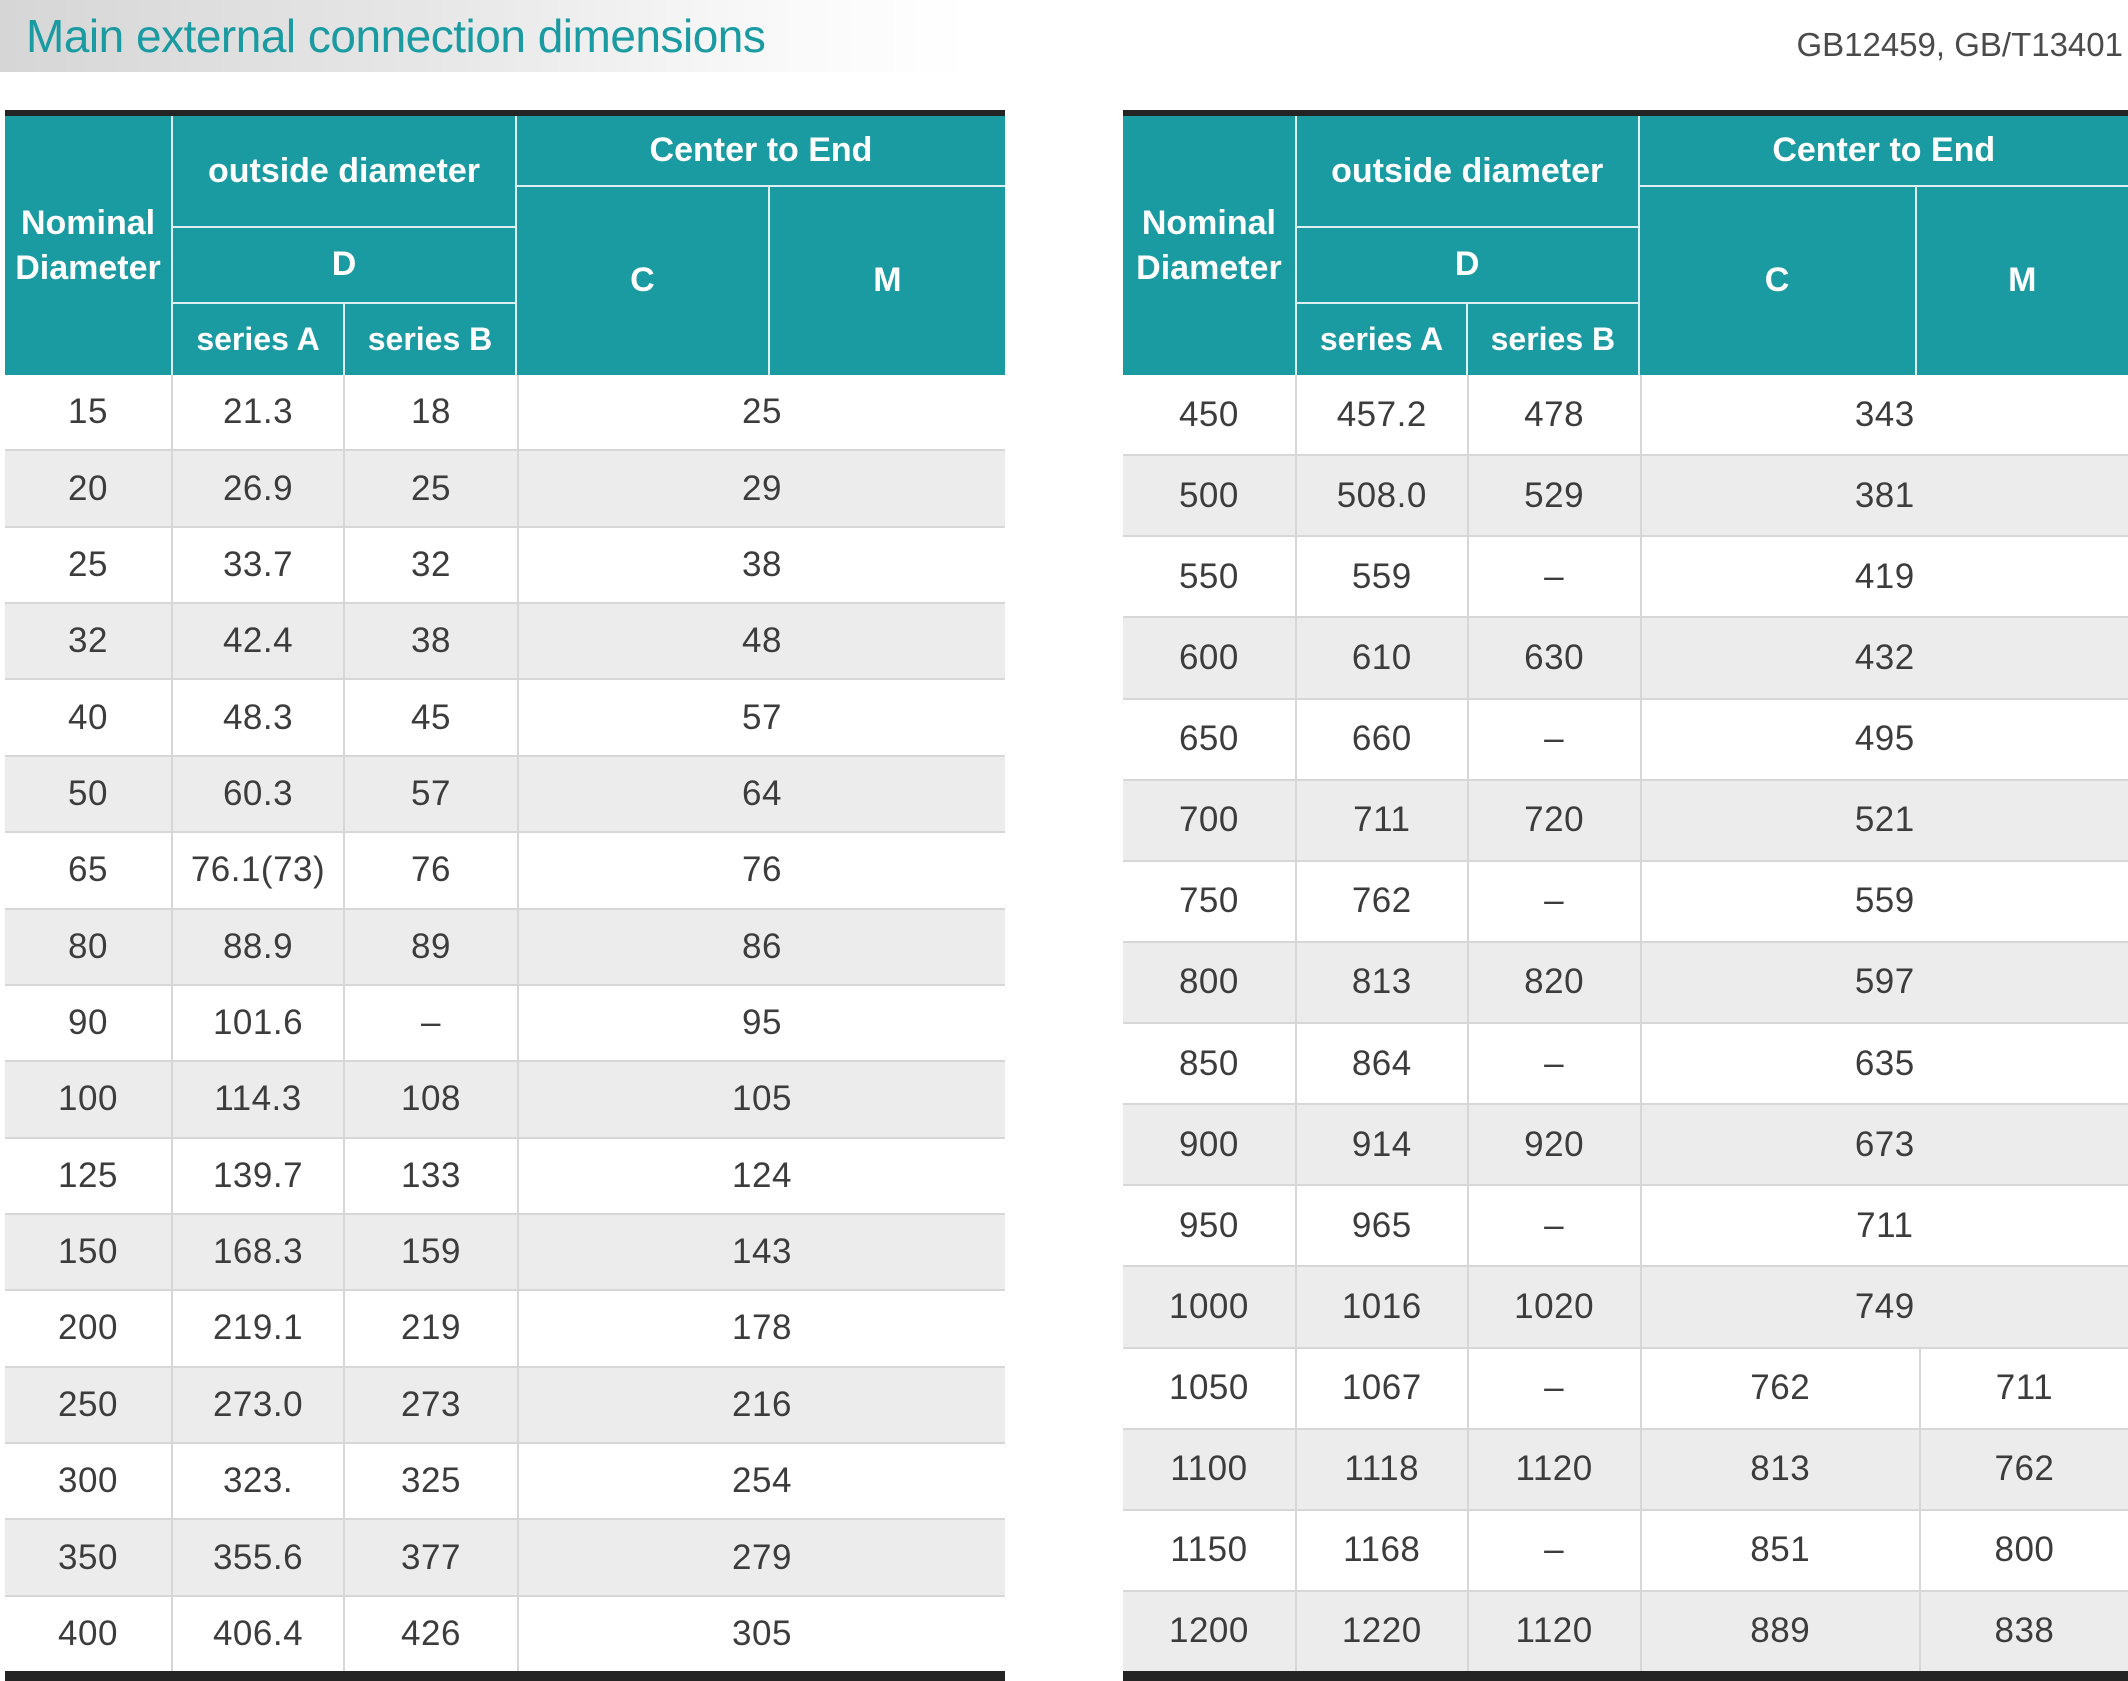 Image resolution: width=2128 pixels, height=1681 pixels. What do you see at coordinates (761, 1099) in the screenshot?
I see `cell-center-to-end: 105` at bounding box center [761, 1099].